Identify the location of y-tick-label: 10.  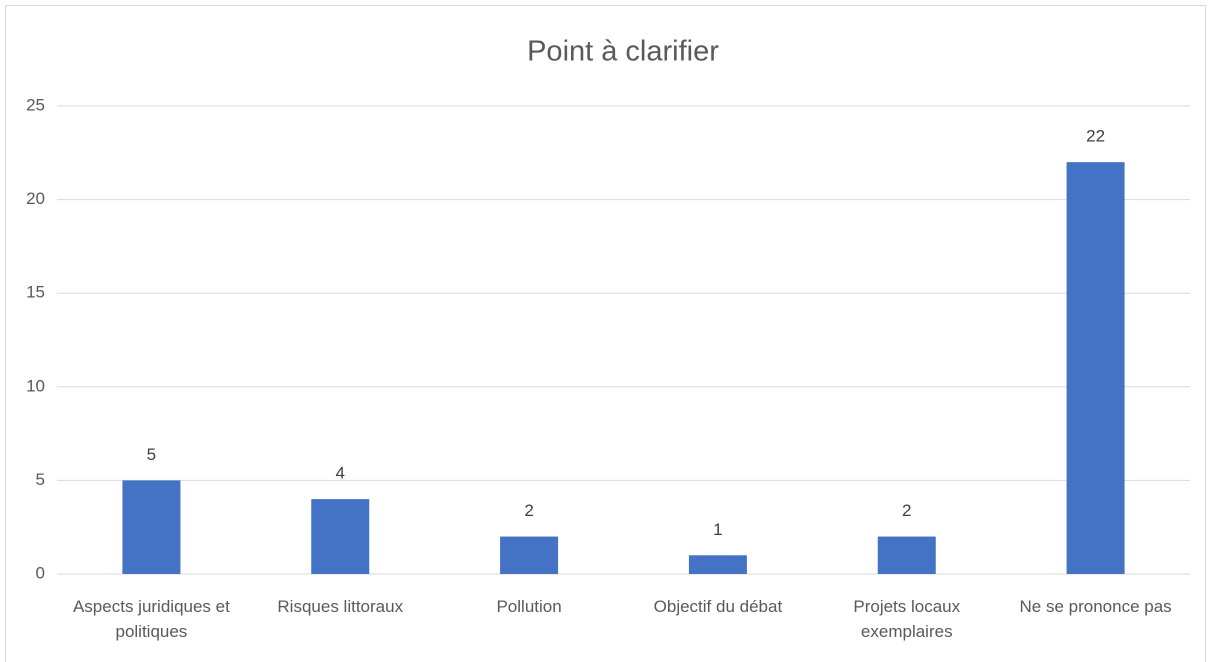
(35, 385).